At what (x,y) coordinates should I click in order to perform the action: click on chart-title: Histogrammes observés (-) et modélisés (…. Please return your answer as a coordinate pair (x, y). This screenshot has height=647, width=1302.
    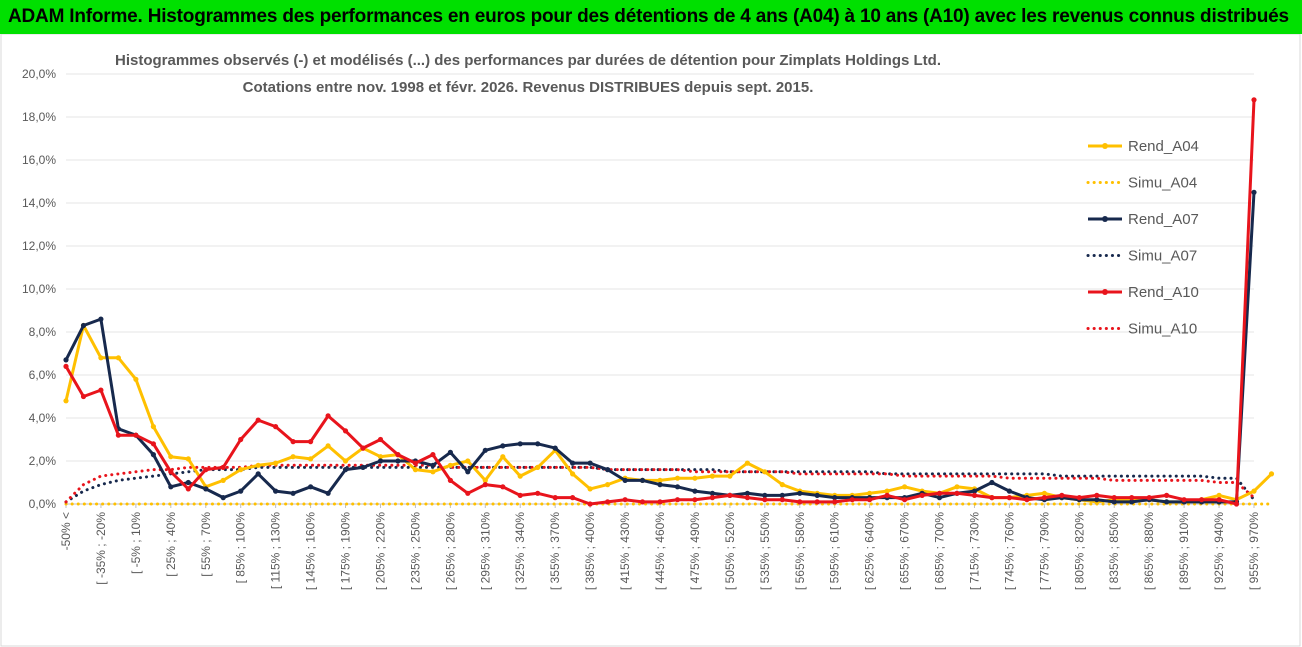
    Looking at the image, I should click on (528, 60).